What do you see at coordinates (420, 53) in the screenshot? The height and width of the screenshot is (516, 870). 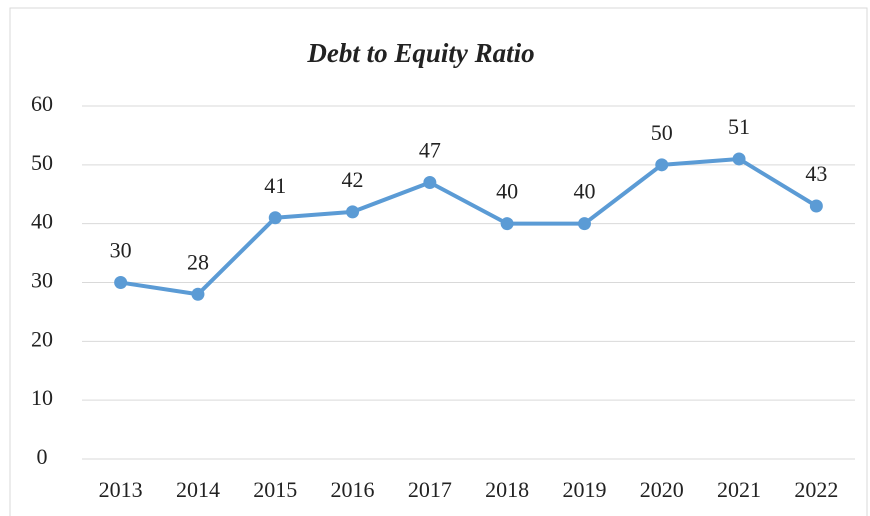 I see `chart-title: Debt to Equity Ratio` at bounding box center [420, 53].